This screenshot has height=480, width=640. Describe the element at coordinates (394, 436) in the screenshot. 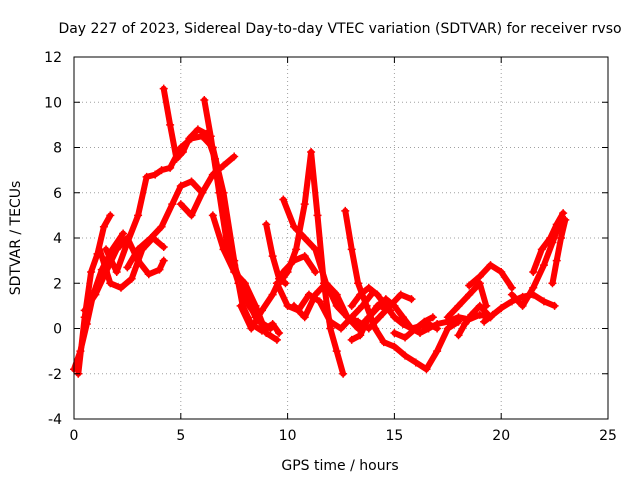

I see `x-tick-label: 15` at that location.